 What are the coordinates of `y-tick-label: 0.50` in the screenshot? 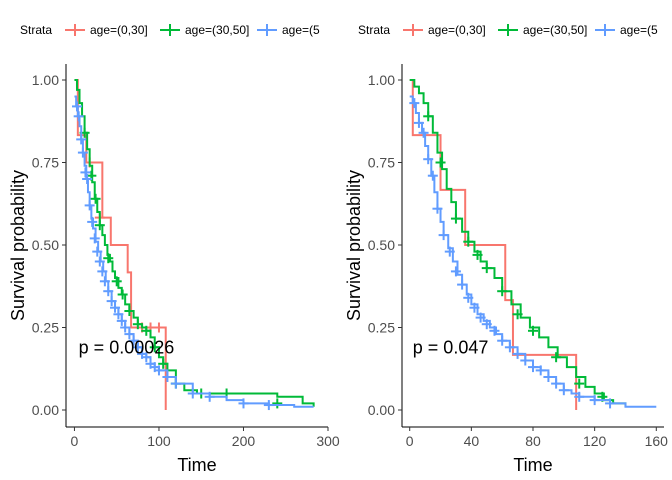 It's located at (381, 245).